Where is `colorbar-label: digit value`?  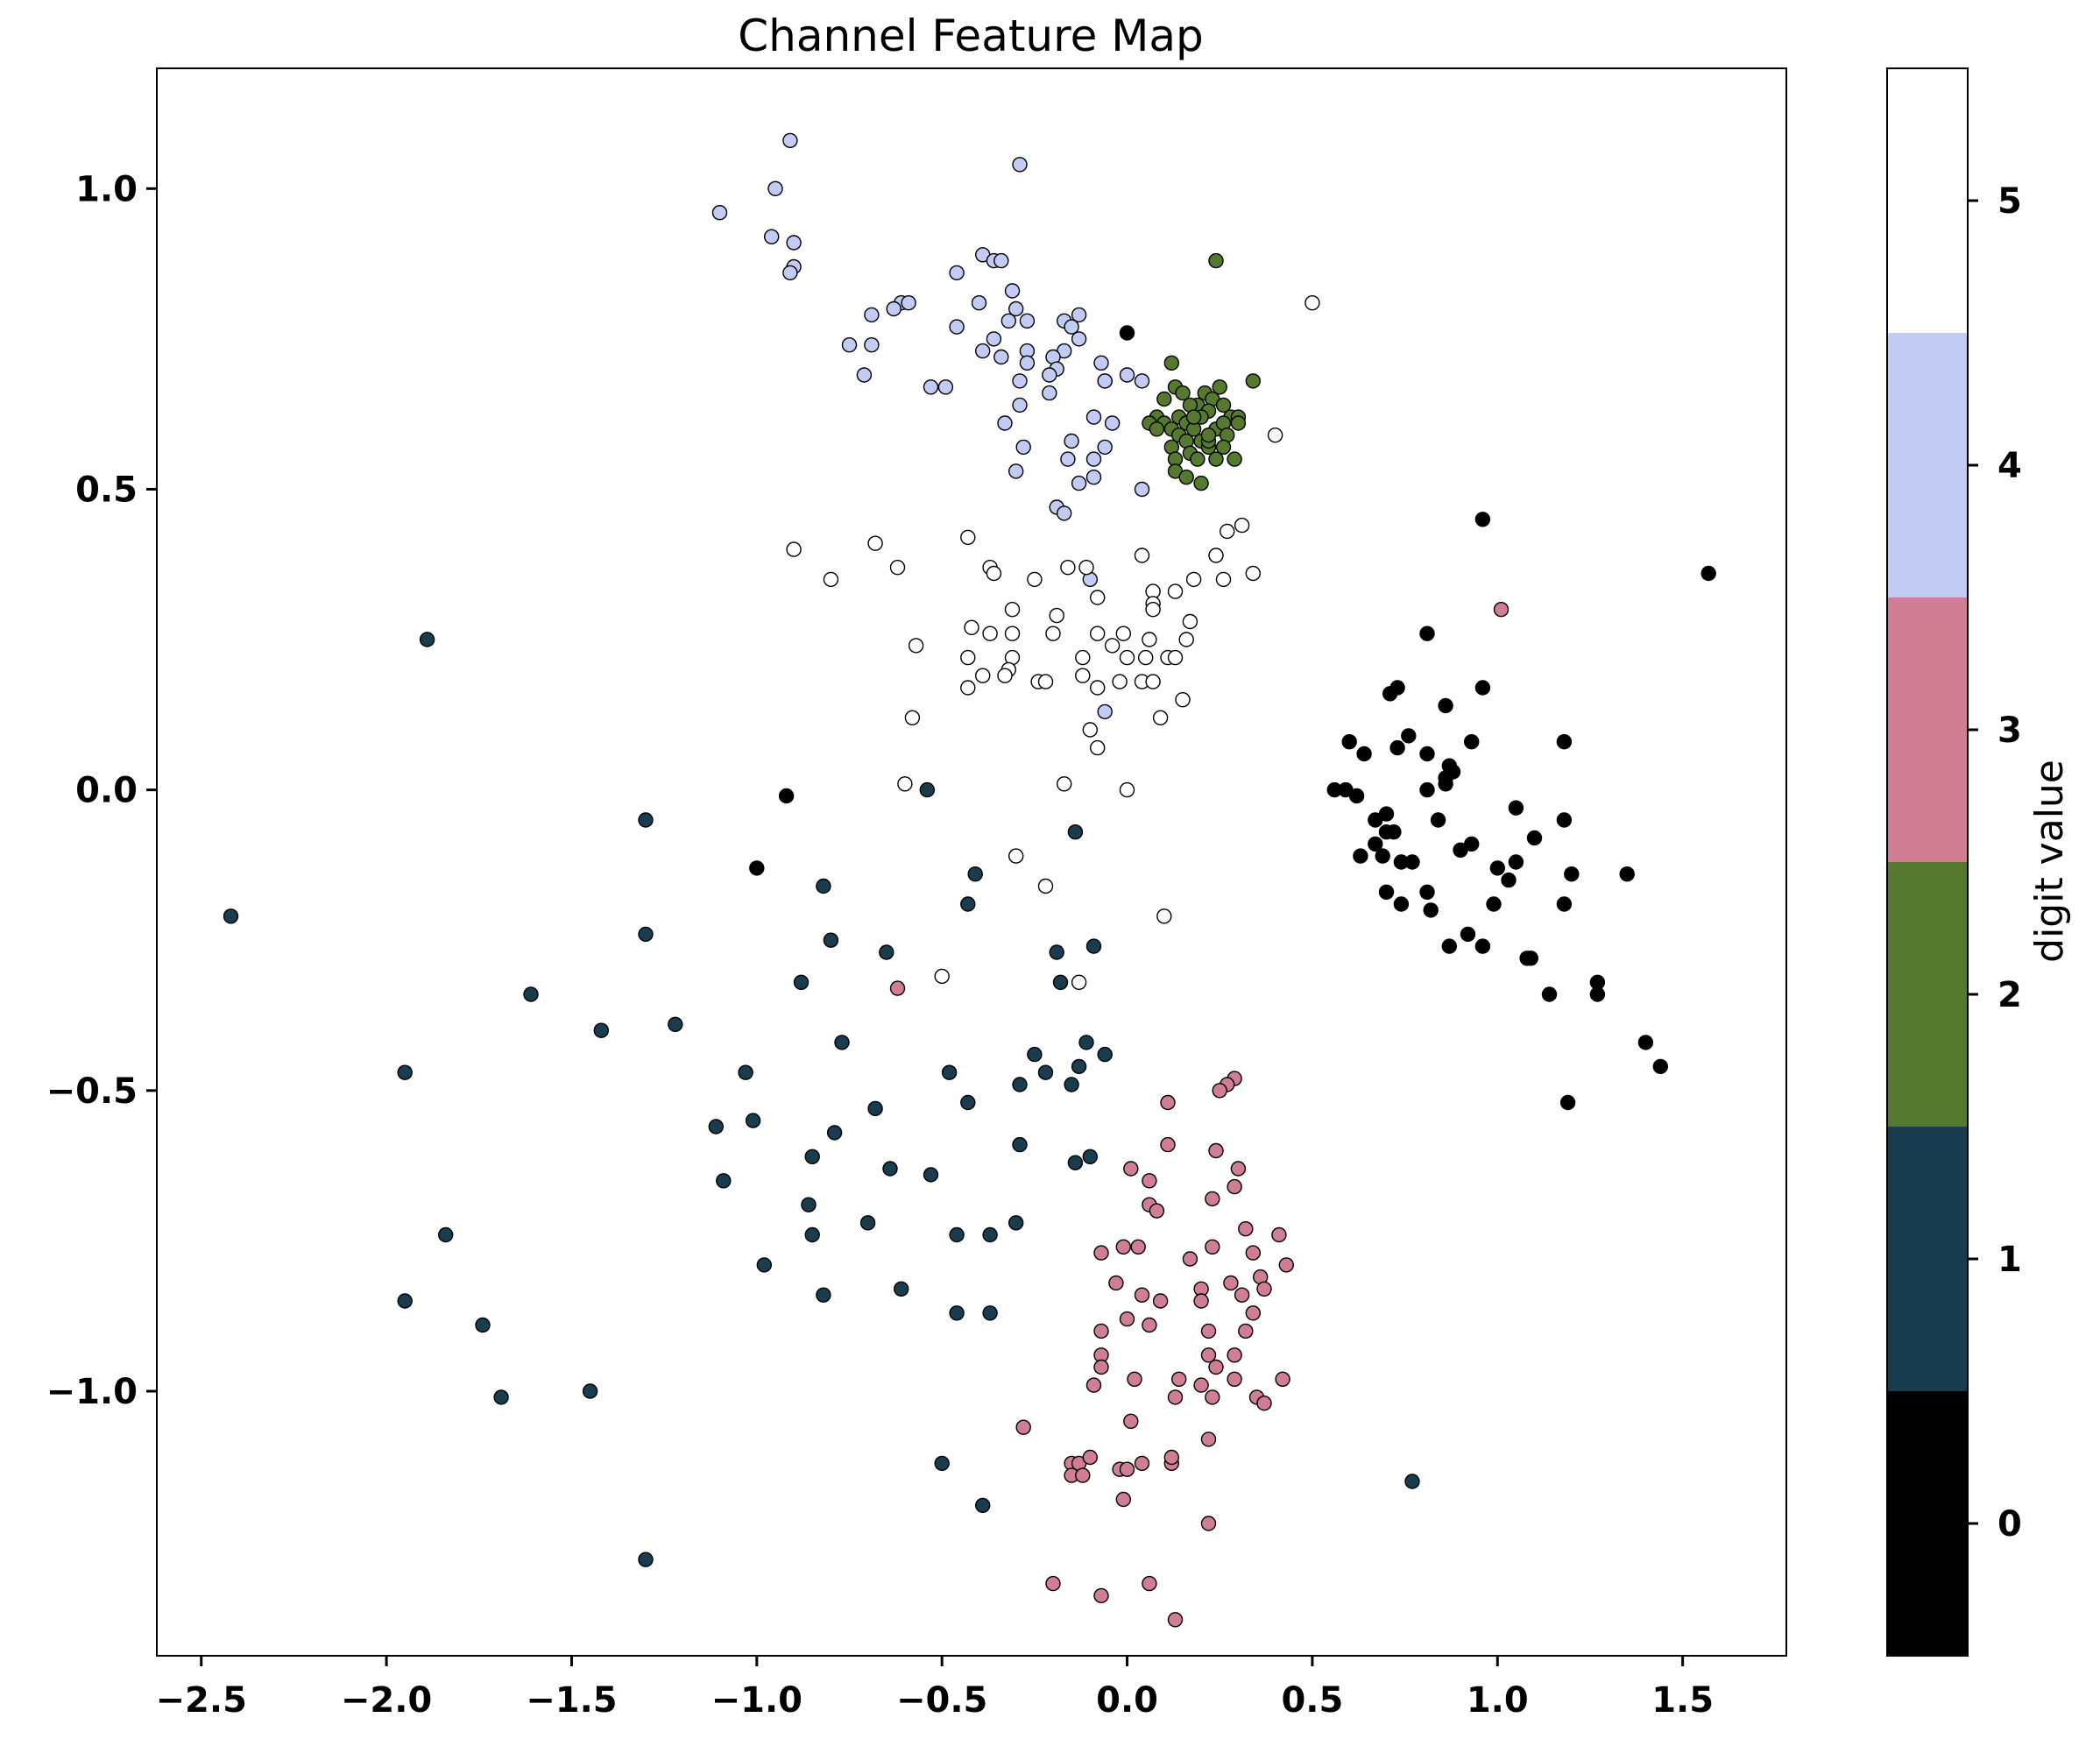 colorbar-label: digit value is located at coordinates (2049, 861).